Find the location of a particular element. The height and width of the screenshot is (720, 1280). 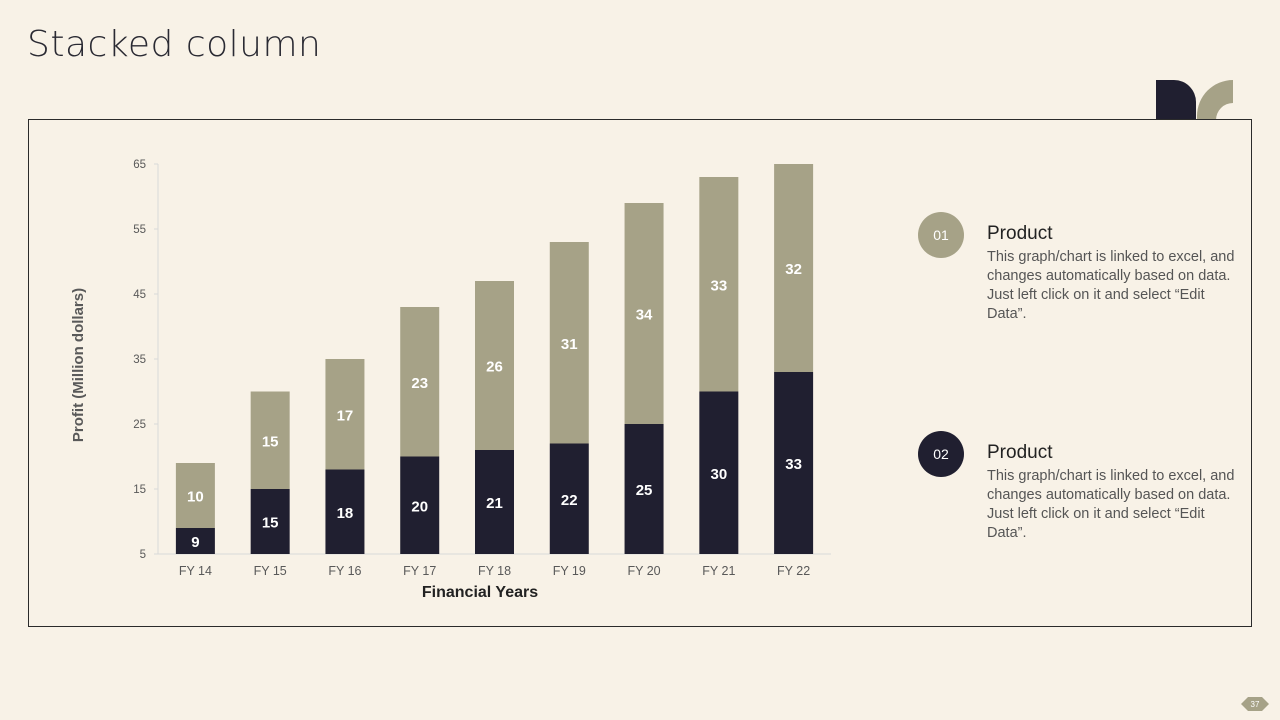

x-tick-label: FY 16 is located at coordinates (344, 571).